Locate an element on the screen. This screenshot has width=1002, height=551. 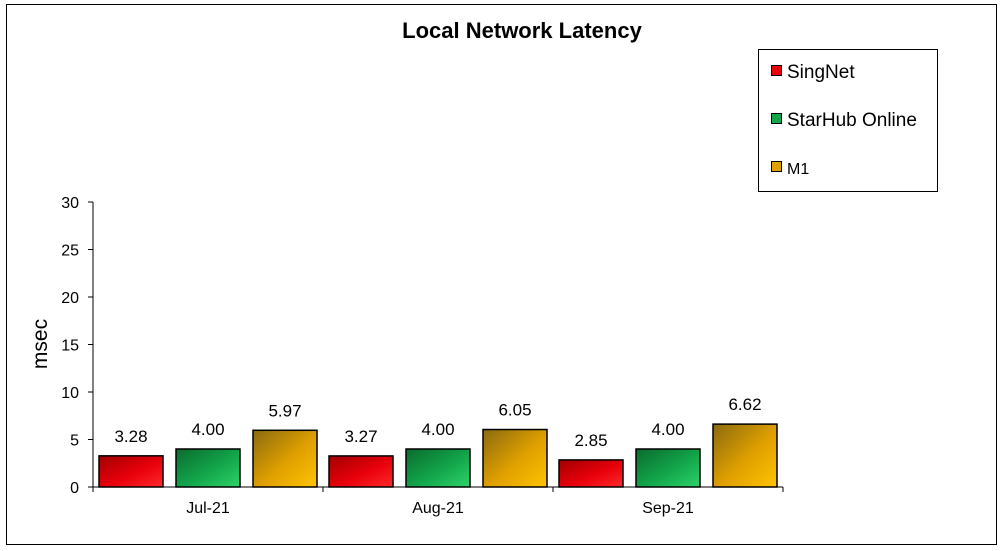
data-label: 5.97 is located at coordinates (284, 410).